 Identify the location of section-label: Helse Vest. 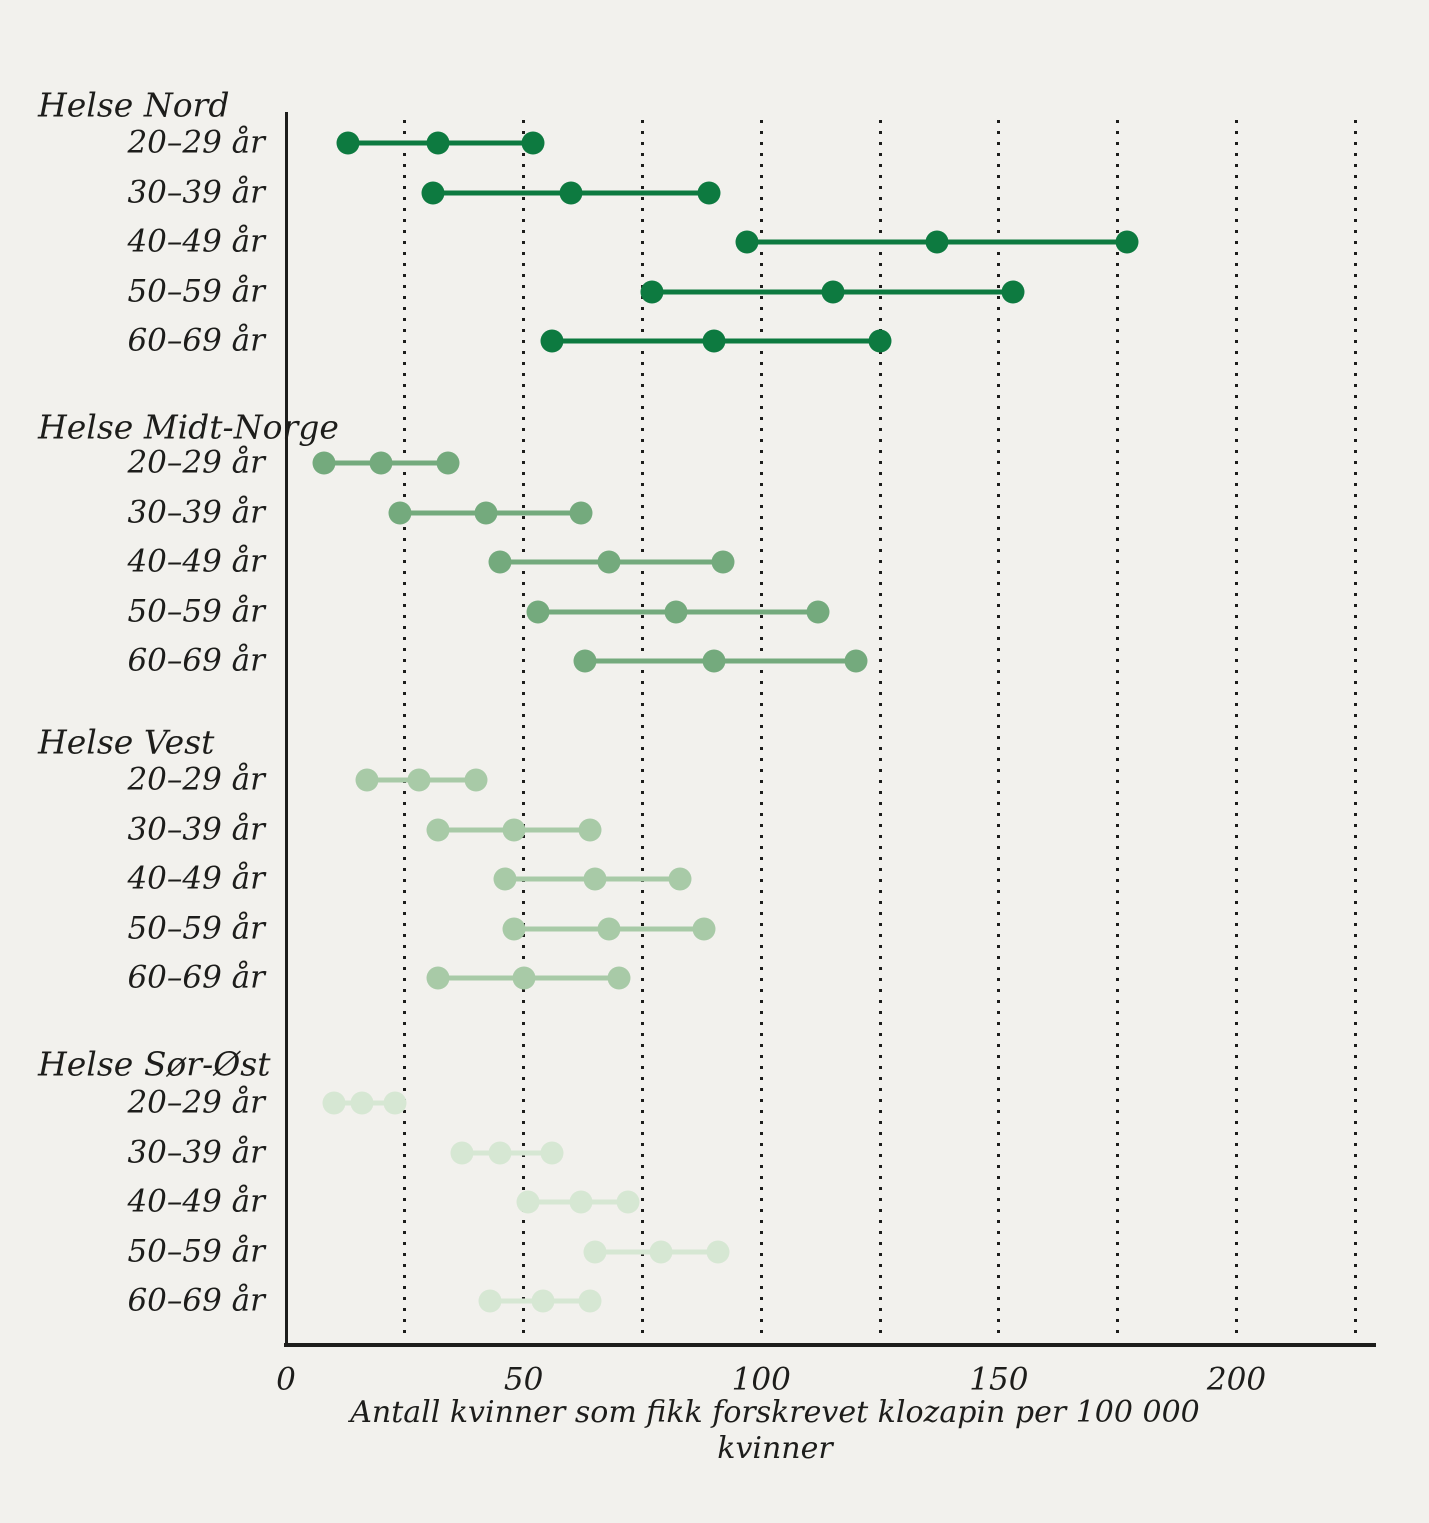
(126, 742).